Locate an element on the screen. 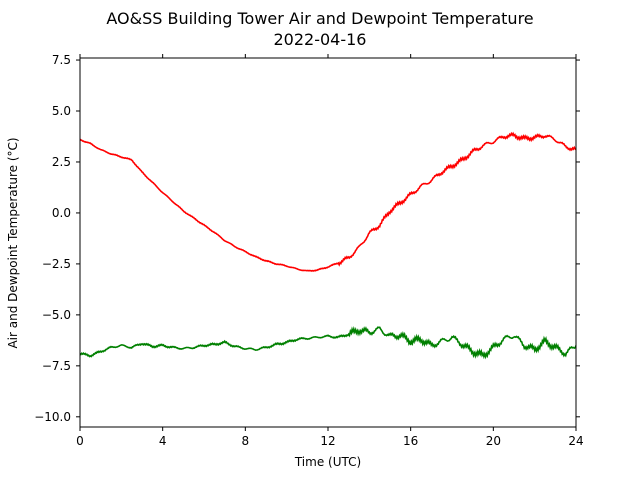  x-tick-label: 4 is located at coordinates (163, 441).